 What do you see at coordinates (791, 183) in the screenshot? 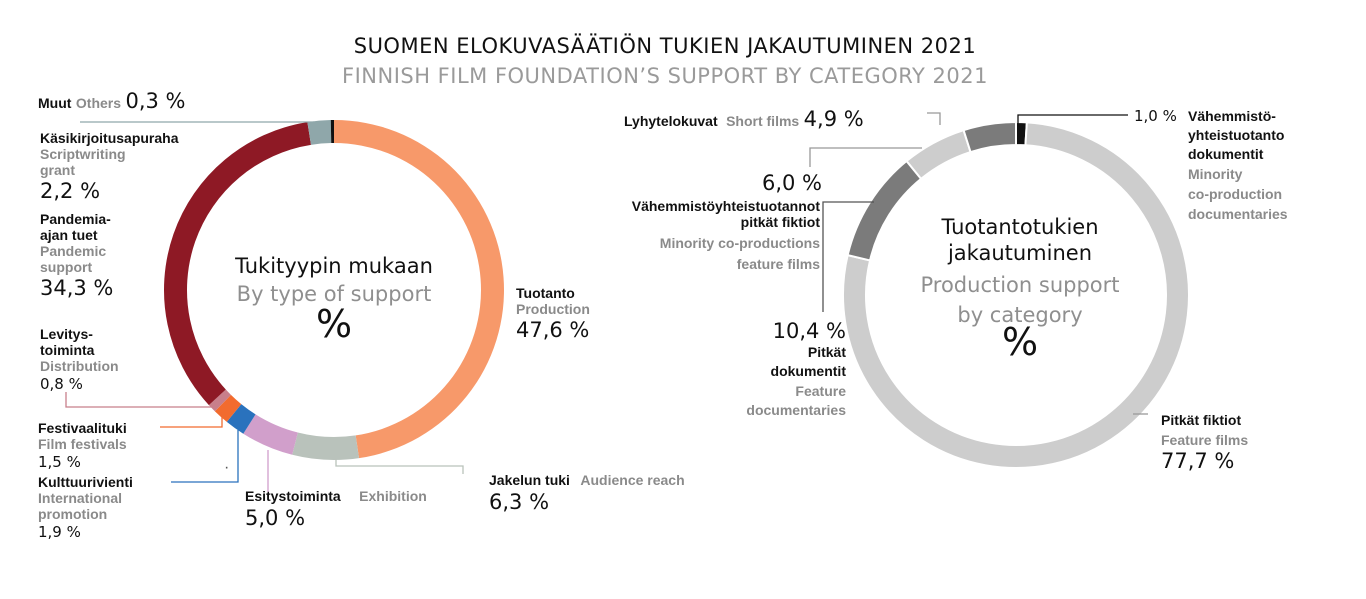
I see `vfic-value: 6,0 %` at bounding box center [791, 183].